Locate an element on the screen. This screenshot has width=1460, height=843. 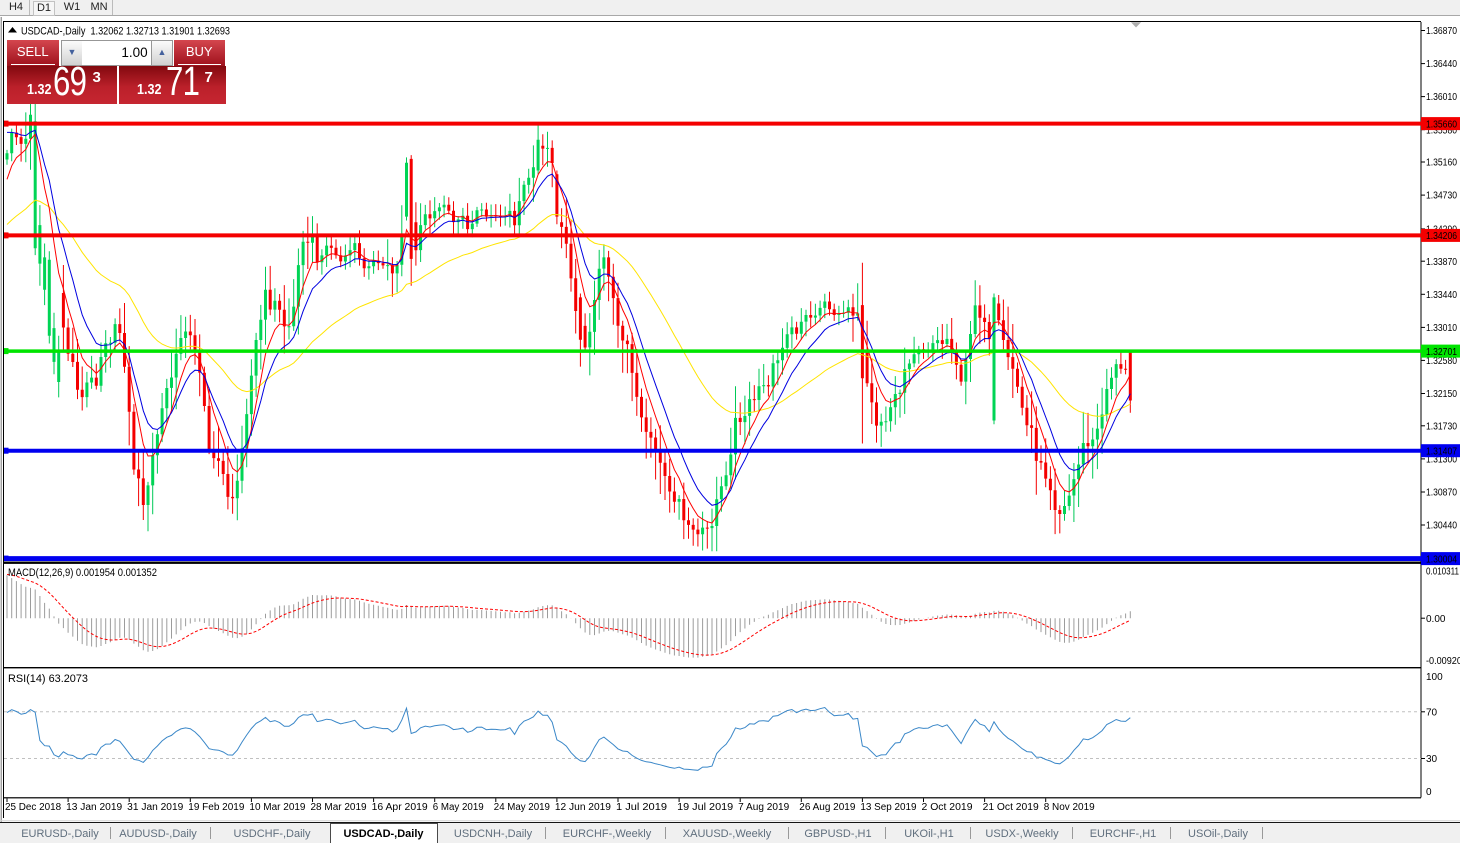
svg-text: RSI(14) 63.2073 is located at coordinates (48, 679).